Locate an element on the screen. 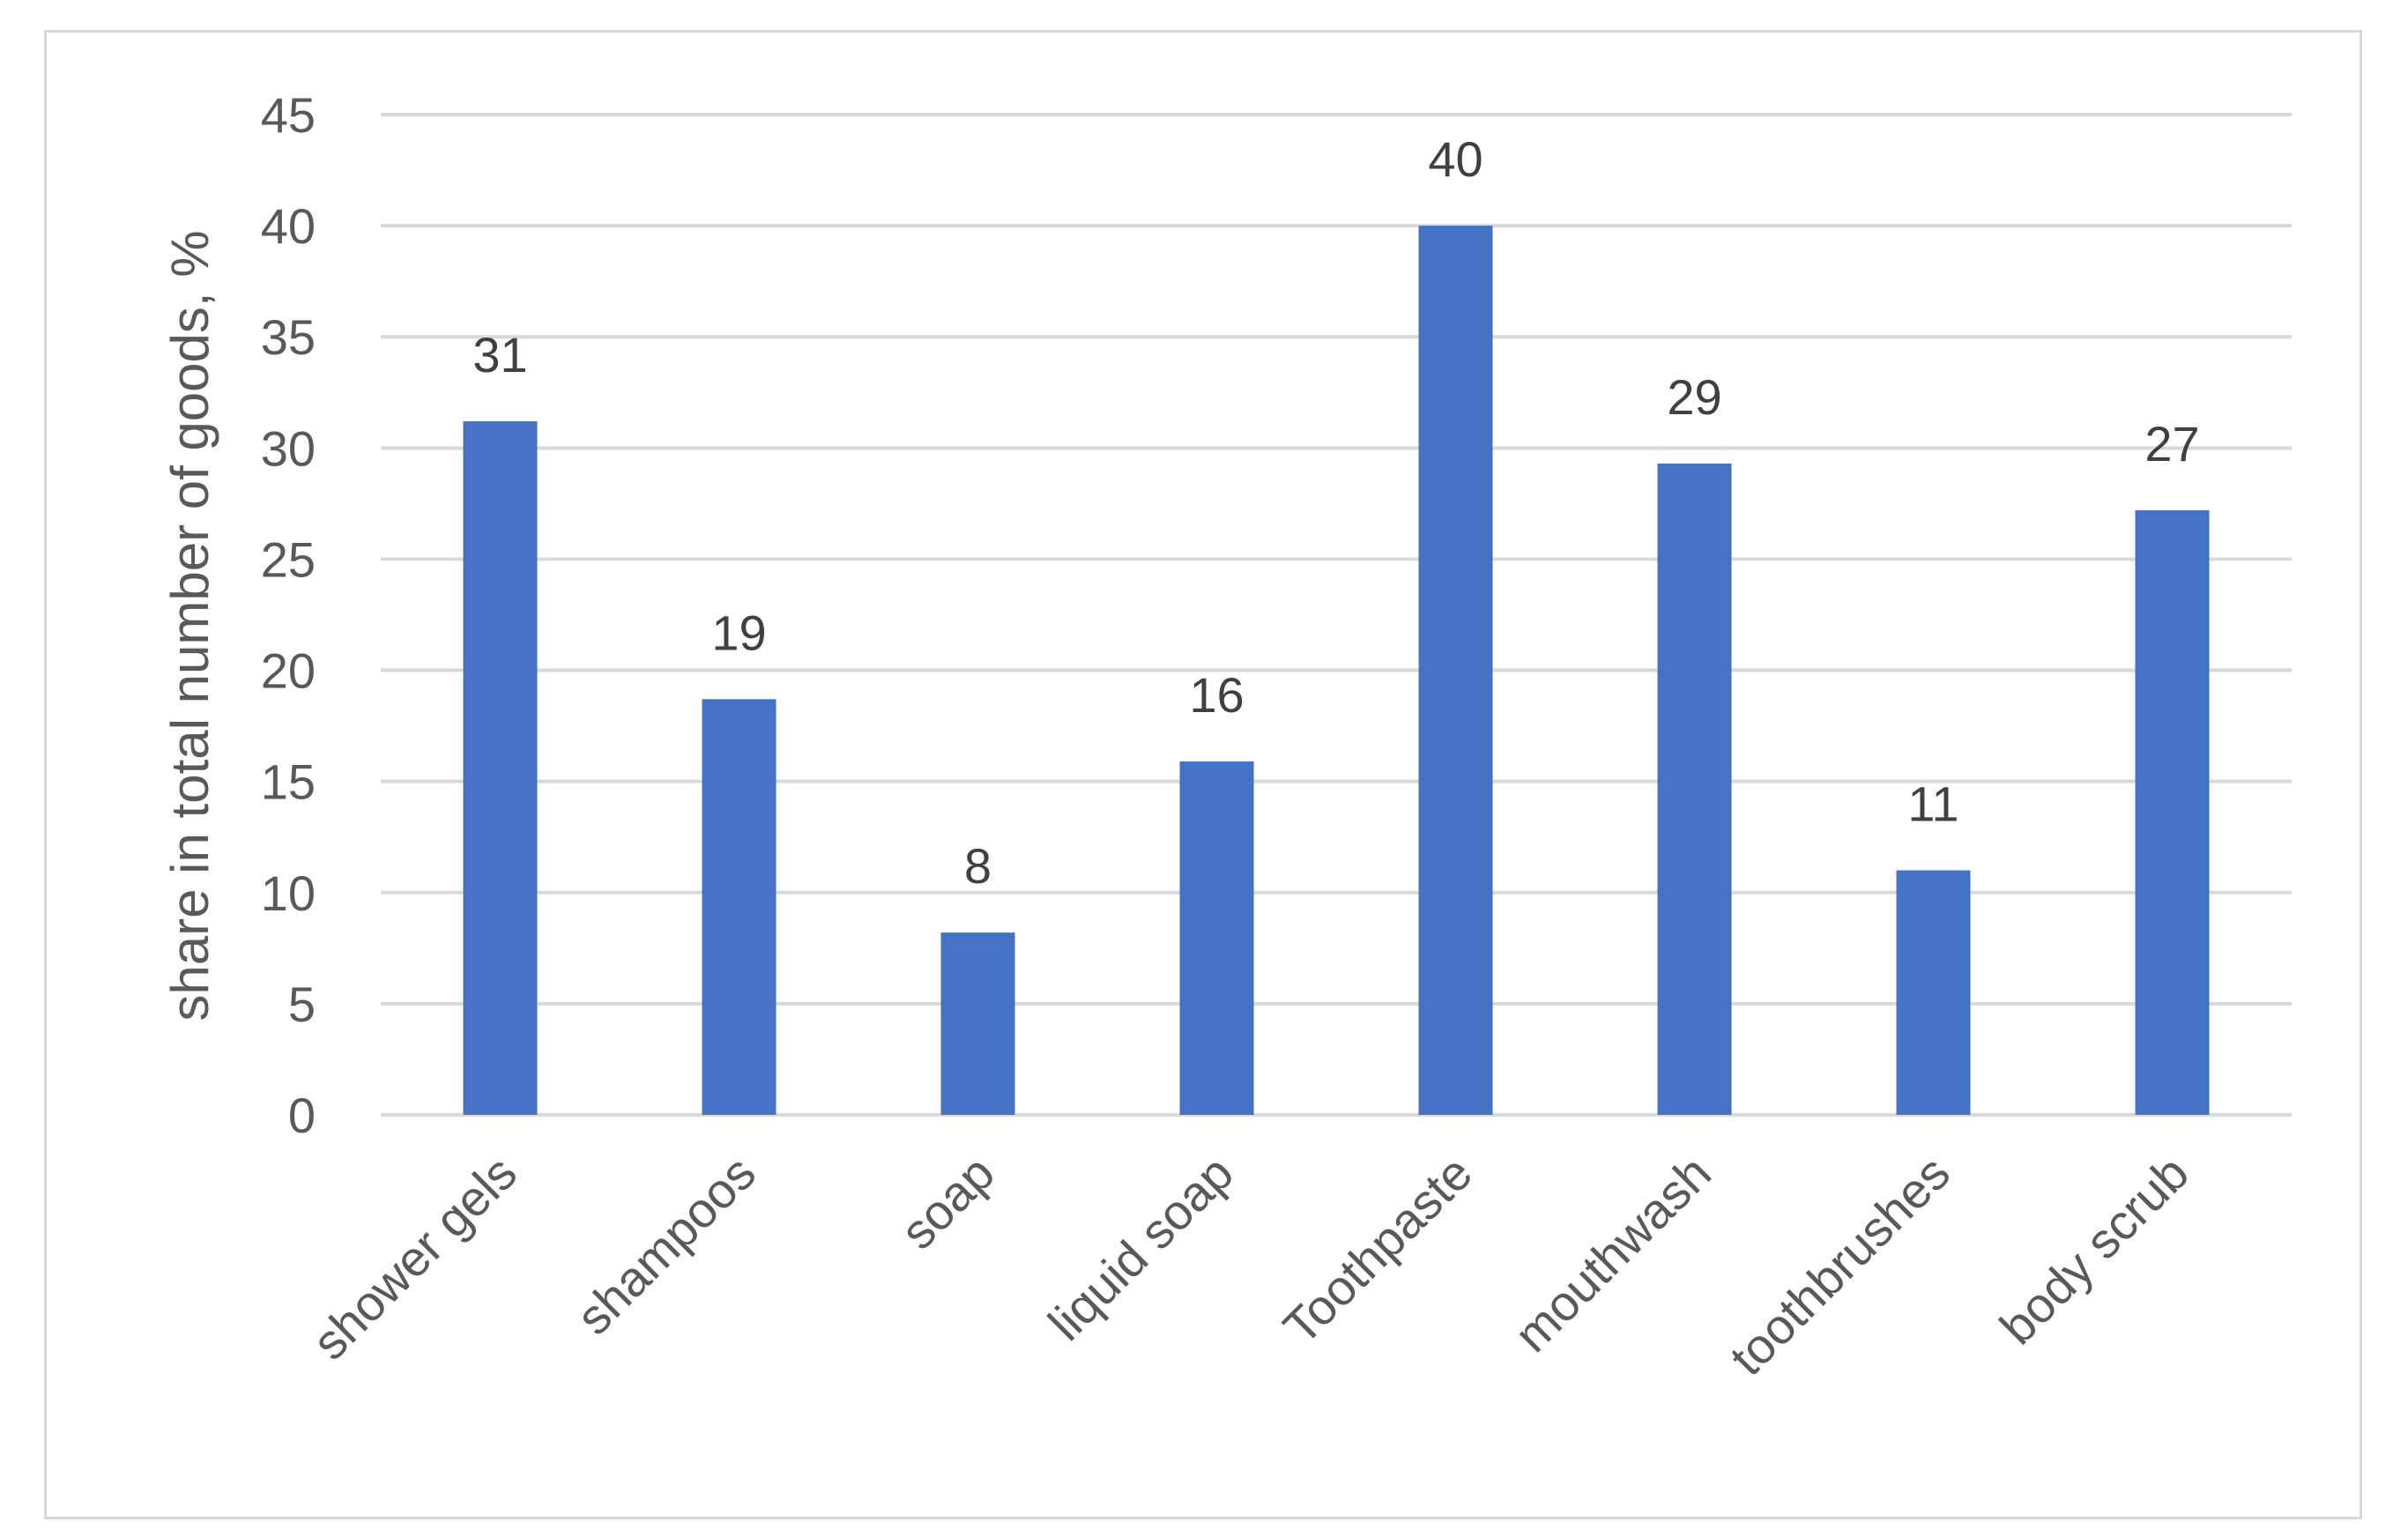 The width and height of the screenshot is (2408, 1537). data-label: 19 is located at coordinates (738, 632).